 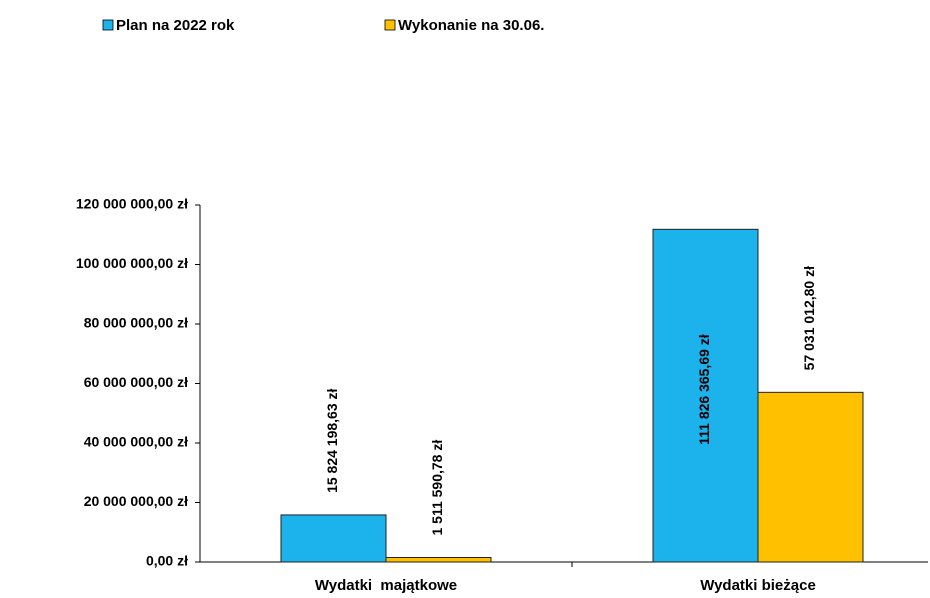 I want to click on legend-label: Plan na 2022 rok, so click(x=175, y=25).